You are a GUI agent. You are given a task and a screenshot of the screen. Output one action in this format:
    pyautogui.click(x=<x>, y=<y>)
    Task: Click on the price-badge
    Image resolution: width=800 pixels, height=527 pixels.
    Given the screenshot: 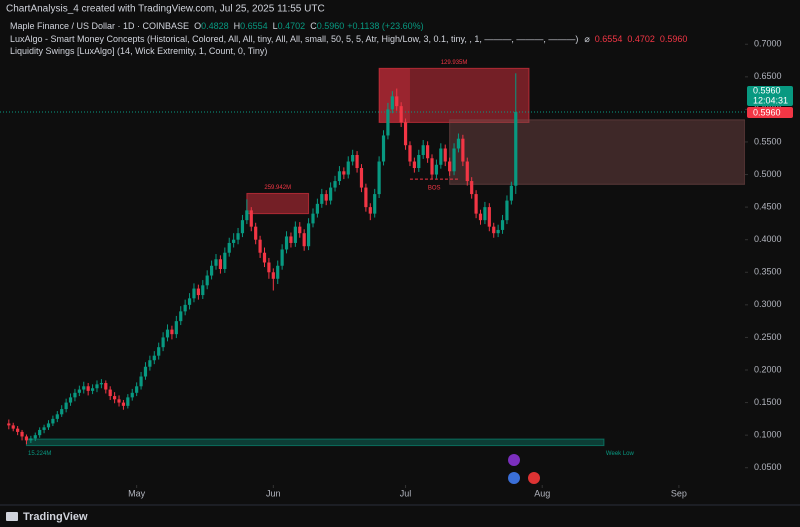 What is the action you would take?
    pyautogui.click(x=770, y=112)
    